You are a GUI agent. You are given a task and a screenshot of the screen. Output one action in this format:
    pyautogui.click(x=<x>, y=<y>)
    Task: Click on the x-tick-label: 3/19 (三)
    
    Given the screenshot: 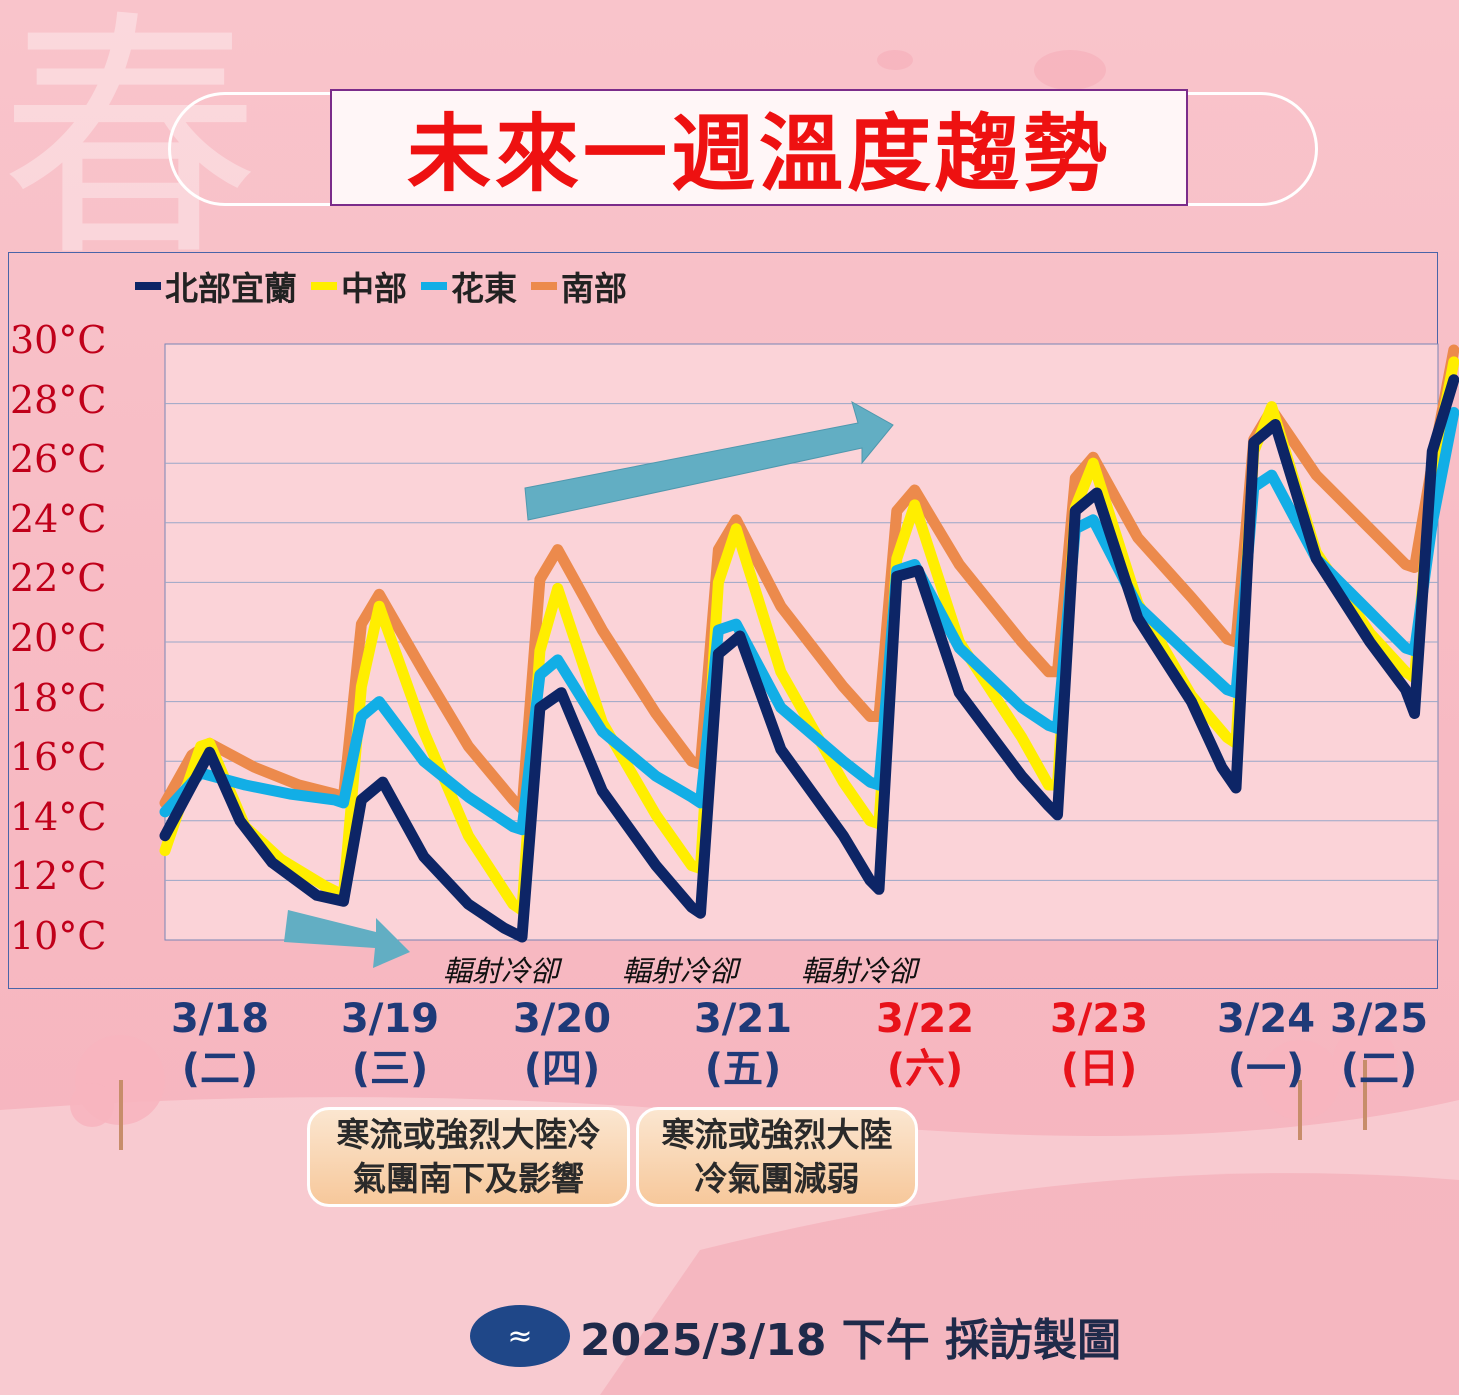 What is the action you would take?
    pyautogui.click(x=390, y=1044)
    